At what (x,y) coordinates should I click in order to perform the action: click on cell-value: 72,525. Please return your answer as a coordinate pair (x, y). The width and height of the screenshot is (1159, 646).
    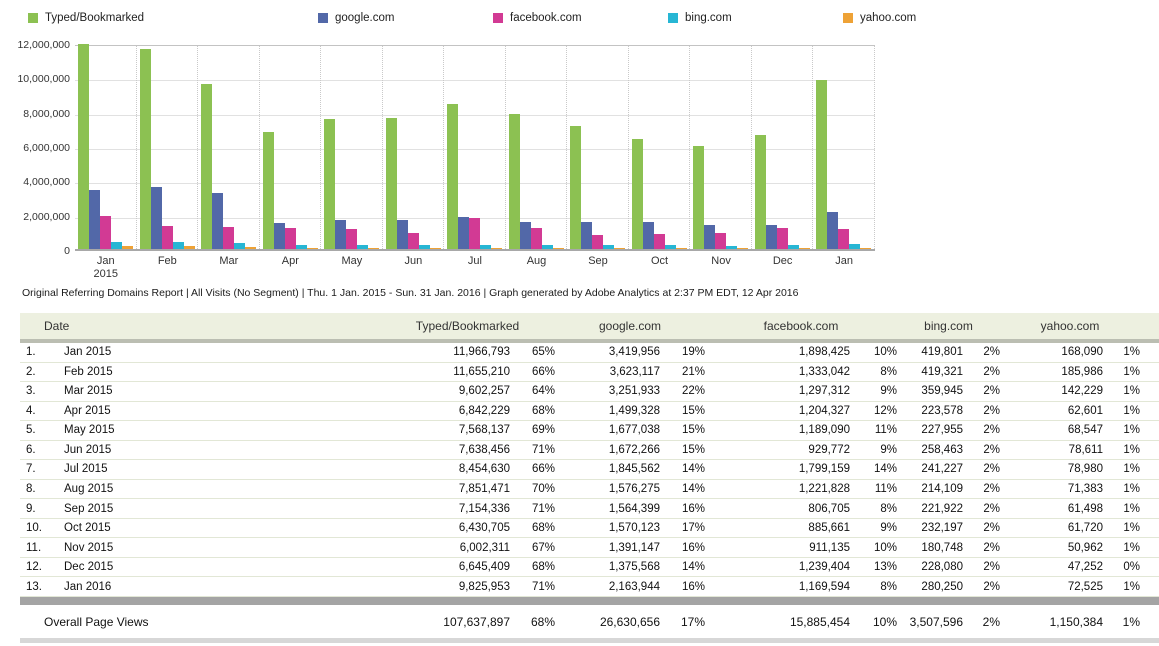
    Looking at the image, I should click on (1085, 586).